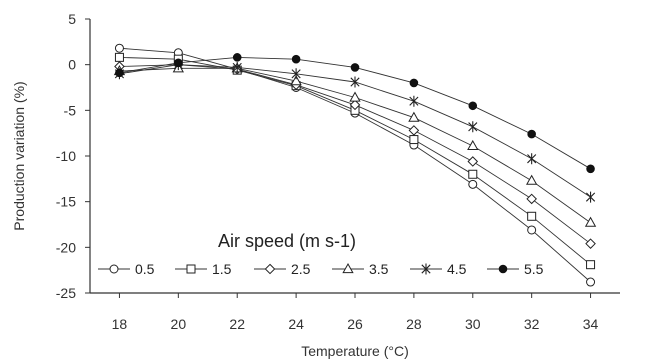 The image size is (651, 360). I want to click on legend-title: Air speed (m s-1), so click(287, 241).